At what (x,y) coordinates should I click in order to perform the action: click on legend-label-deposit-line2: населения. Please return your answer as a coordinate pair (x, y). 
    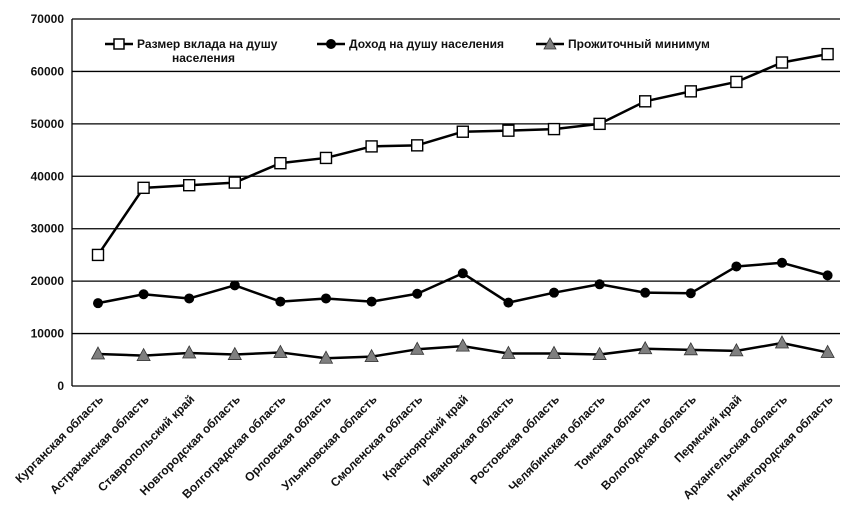
    Looking at the image, I should click on (203, 58).